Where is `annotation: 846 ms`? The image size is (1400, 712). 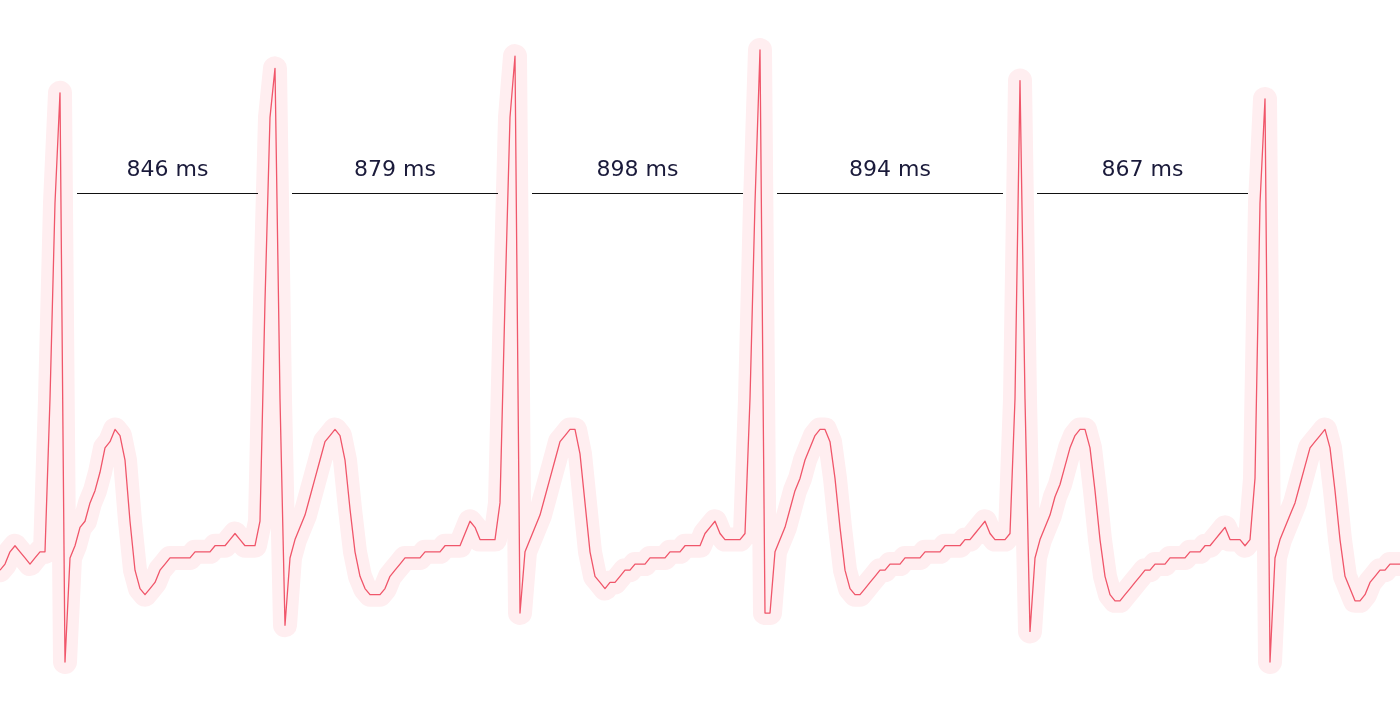 annotation: 846 ms is located at coordinates (167, 168).